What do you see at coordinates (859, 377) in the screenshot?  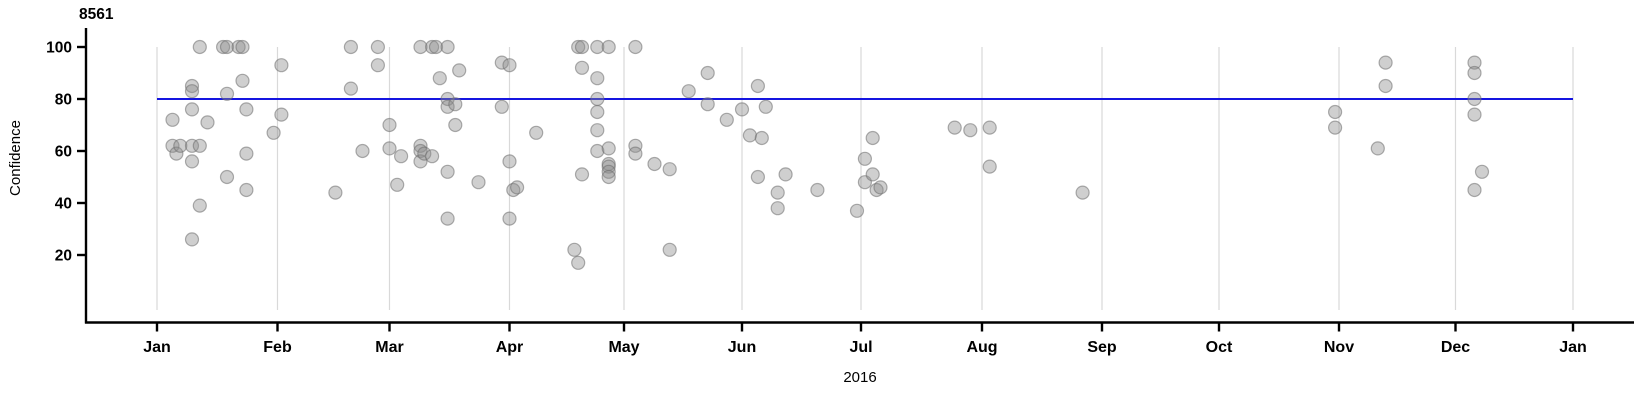 I see `x-axis-label: 2016` at bounding box center [859, 377].